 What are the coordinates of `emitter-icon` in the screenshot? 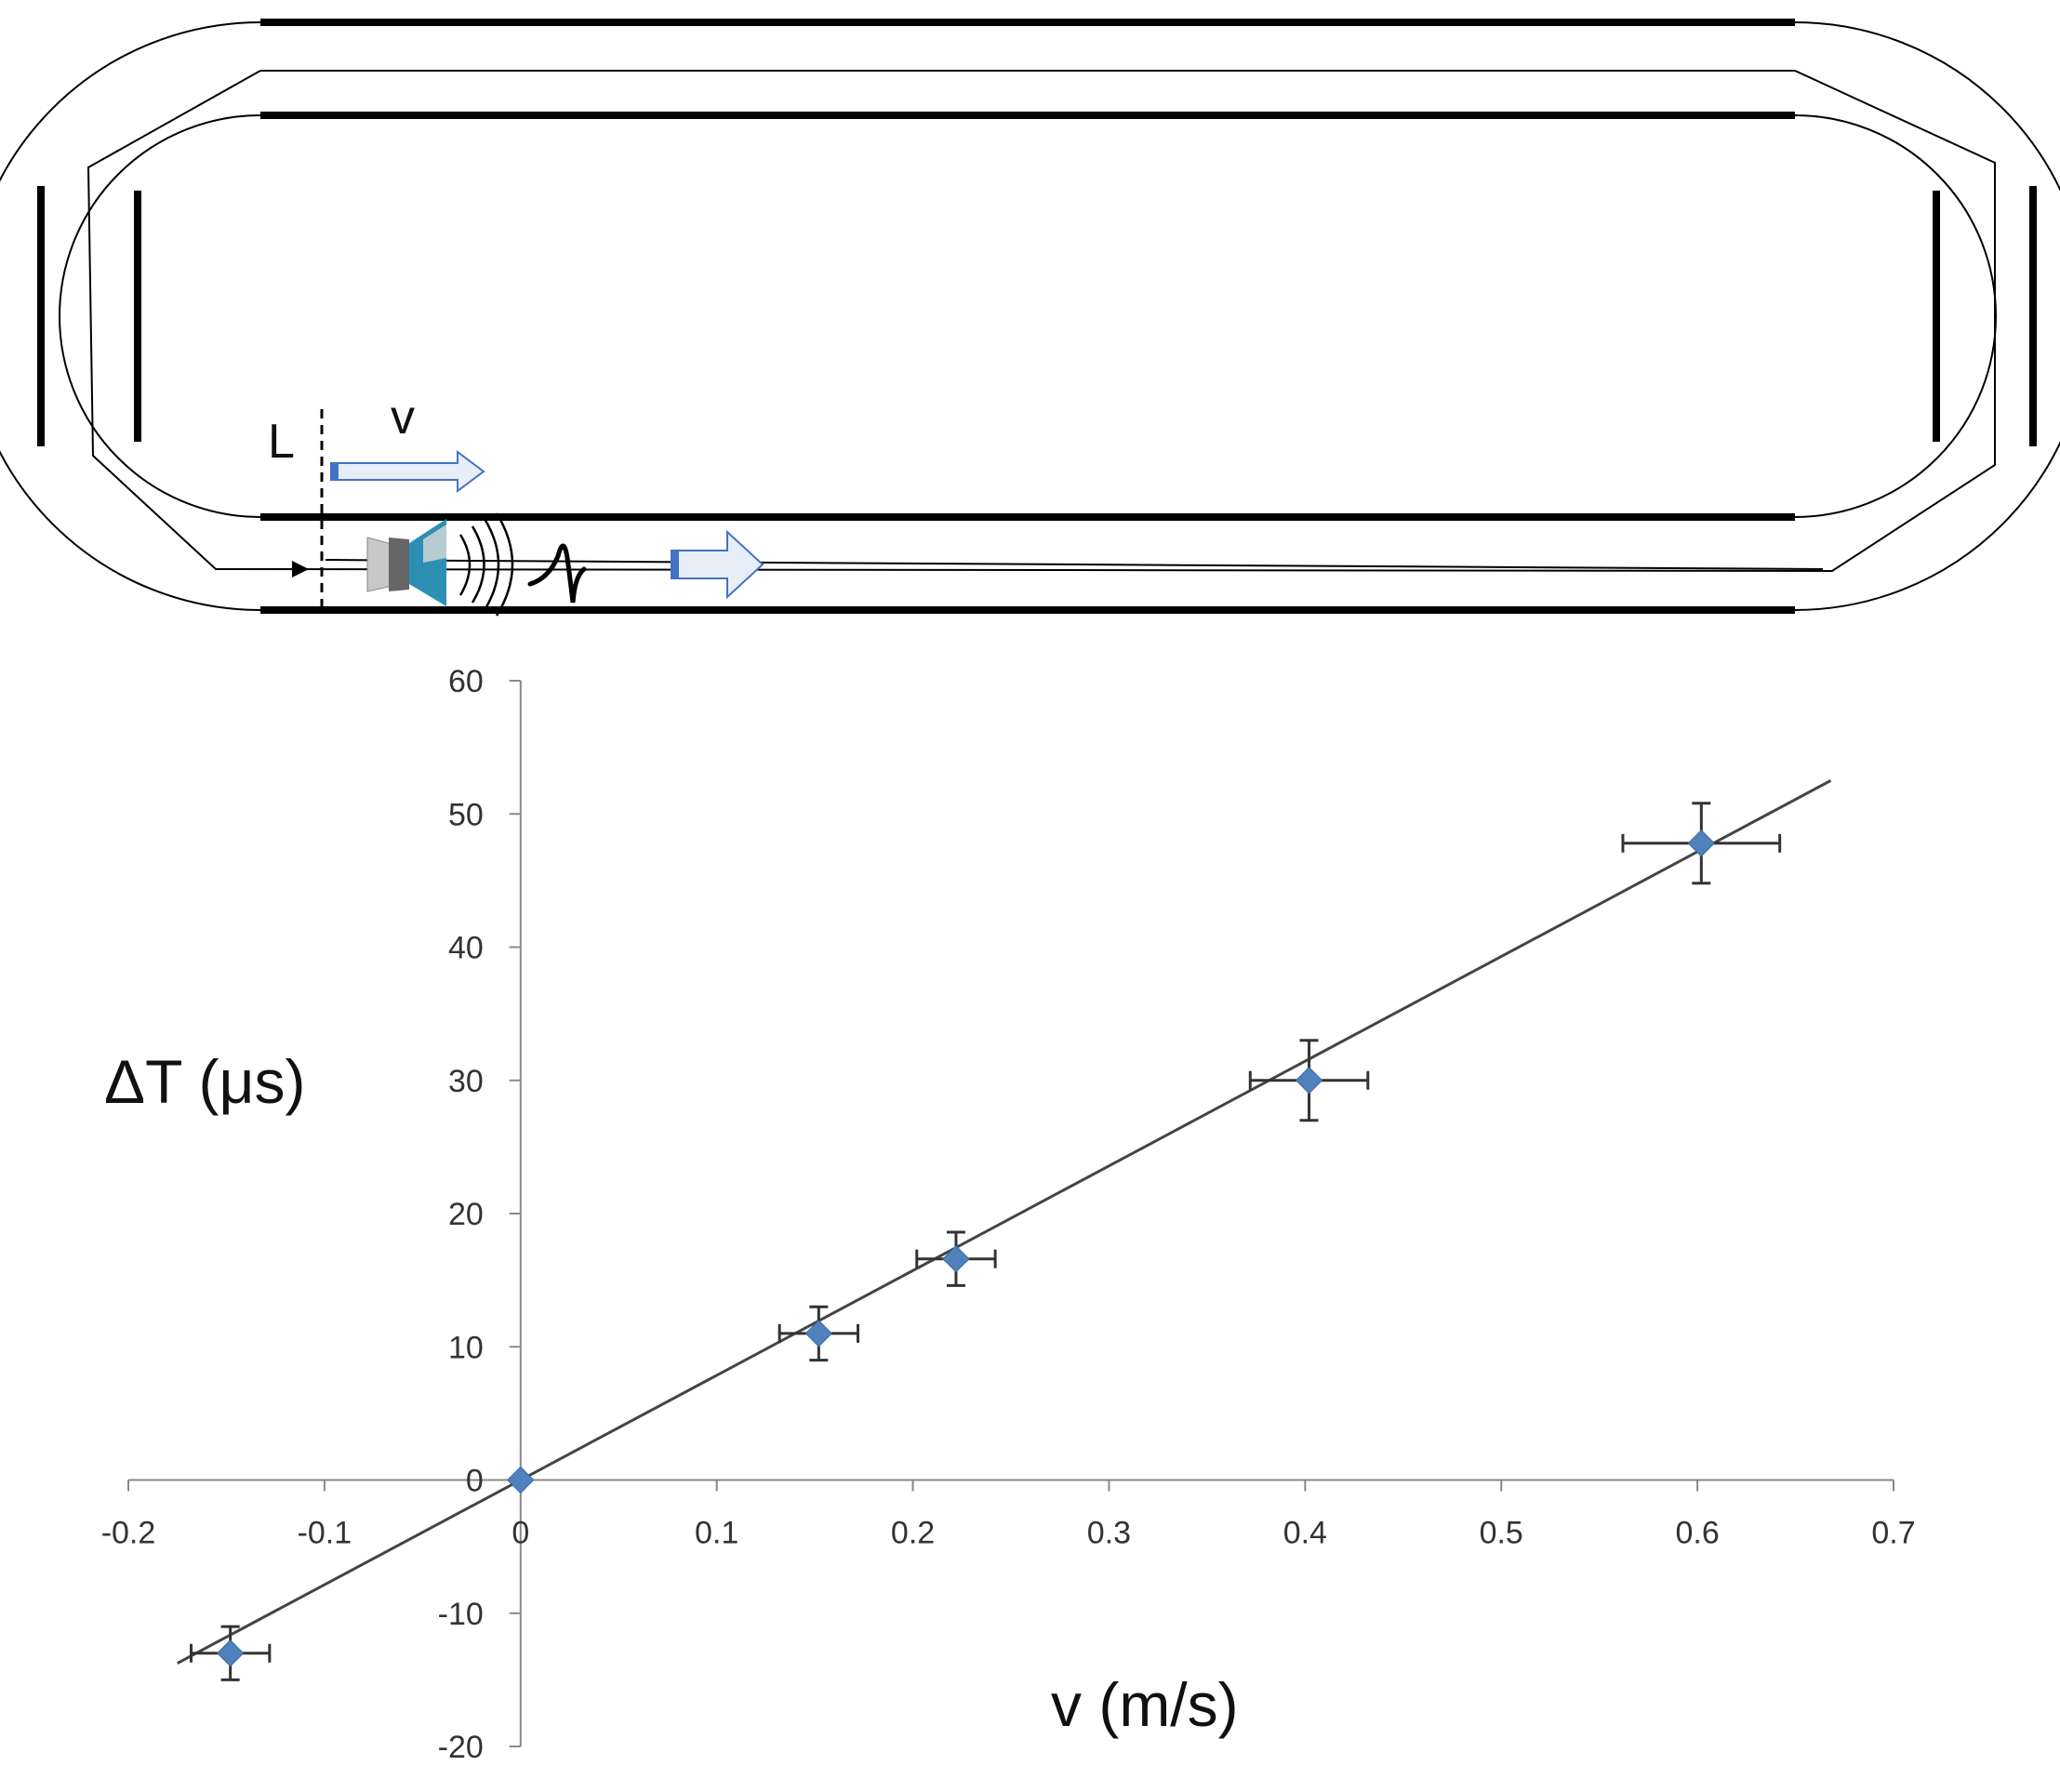 It's located at (406, 562).